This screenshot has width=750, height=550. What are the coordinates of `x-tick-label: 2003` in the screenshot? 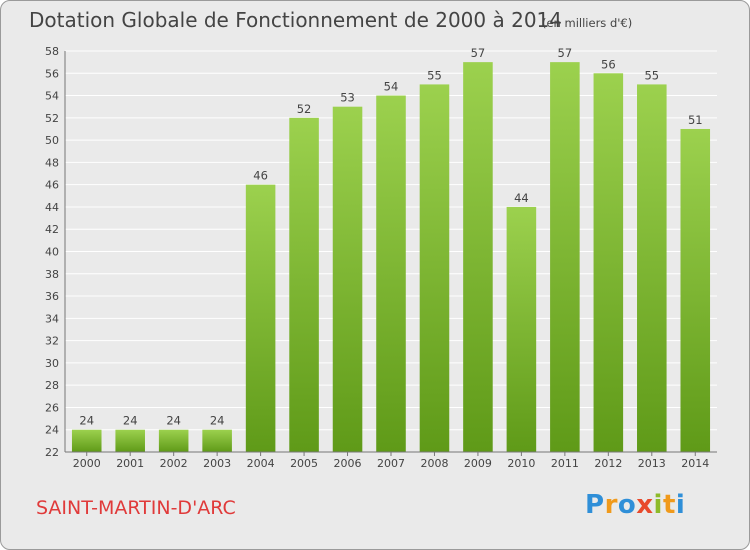 It's located at (217, 463).